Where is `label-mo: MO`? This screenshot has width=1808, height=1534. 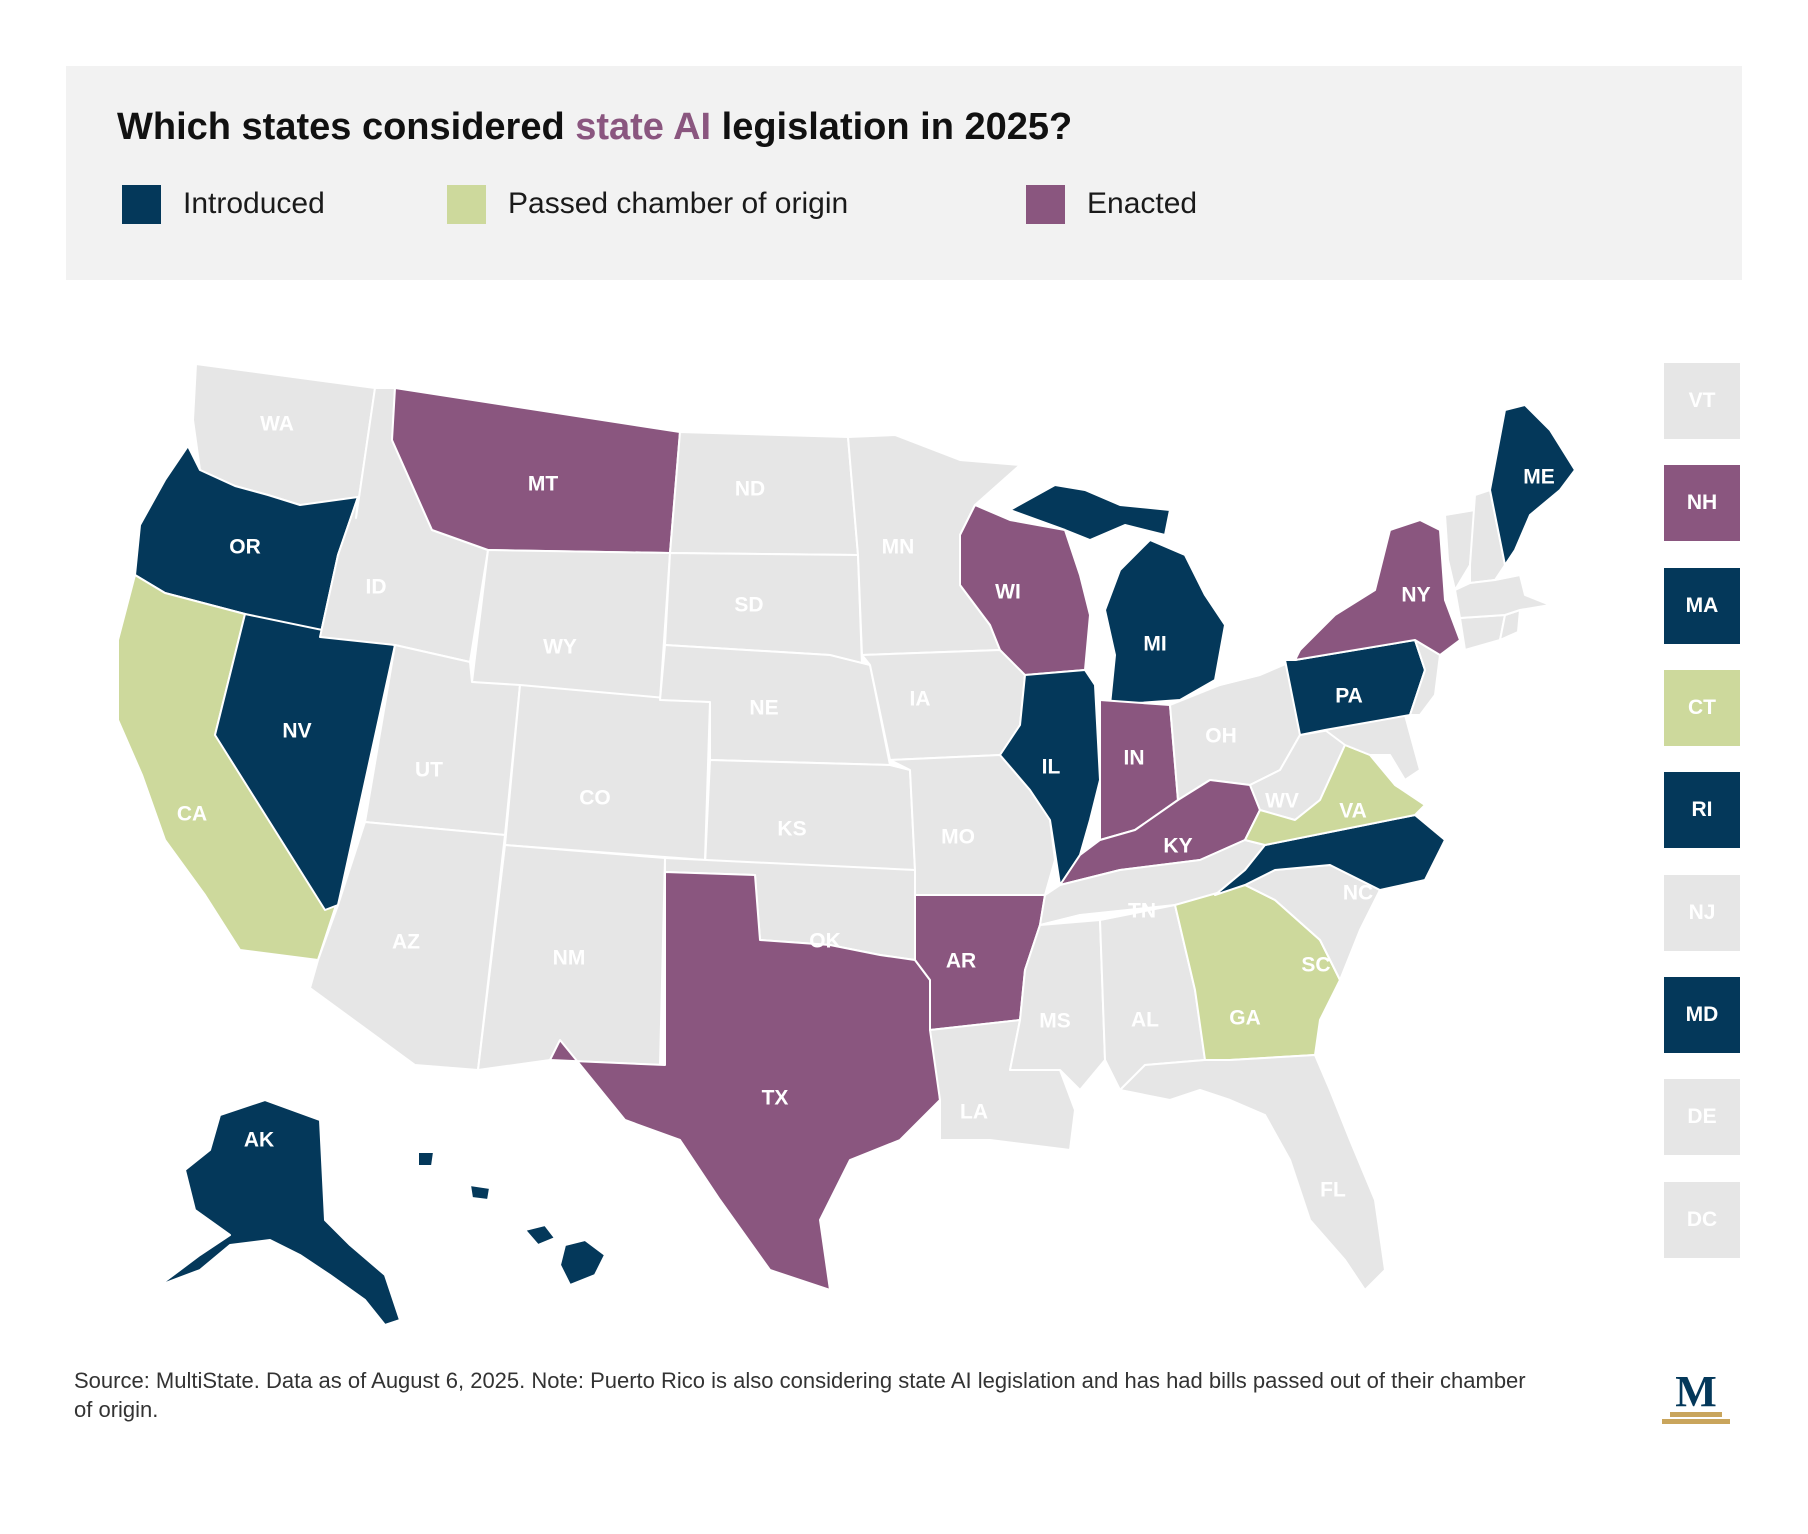
label-mo: MO is located at coordinates (958, 837).